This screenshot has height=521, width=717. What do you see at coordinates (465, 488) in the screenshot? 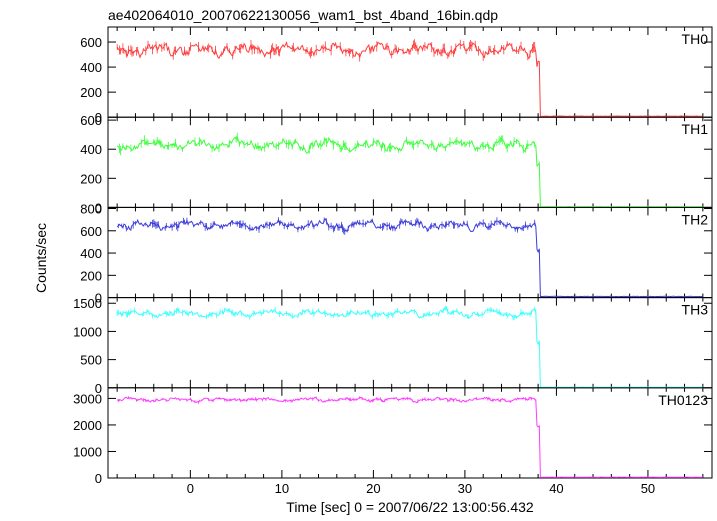
I see `x-tick-label: 30` at bounding box center [465, 488].